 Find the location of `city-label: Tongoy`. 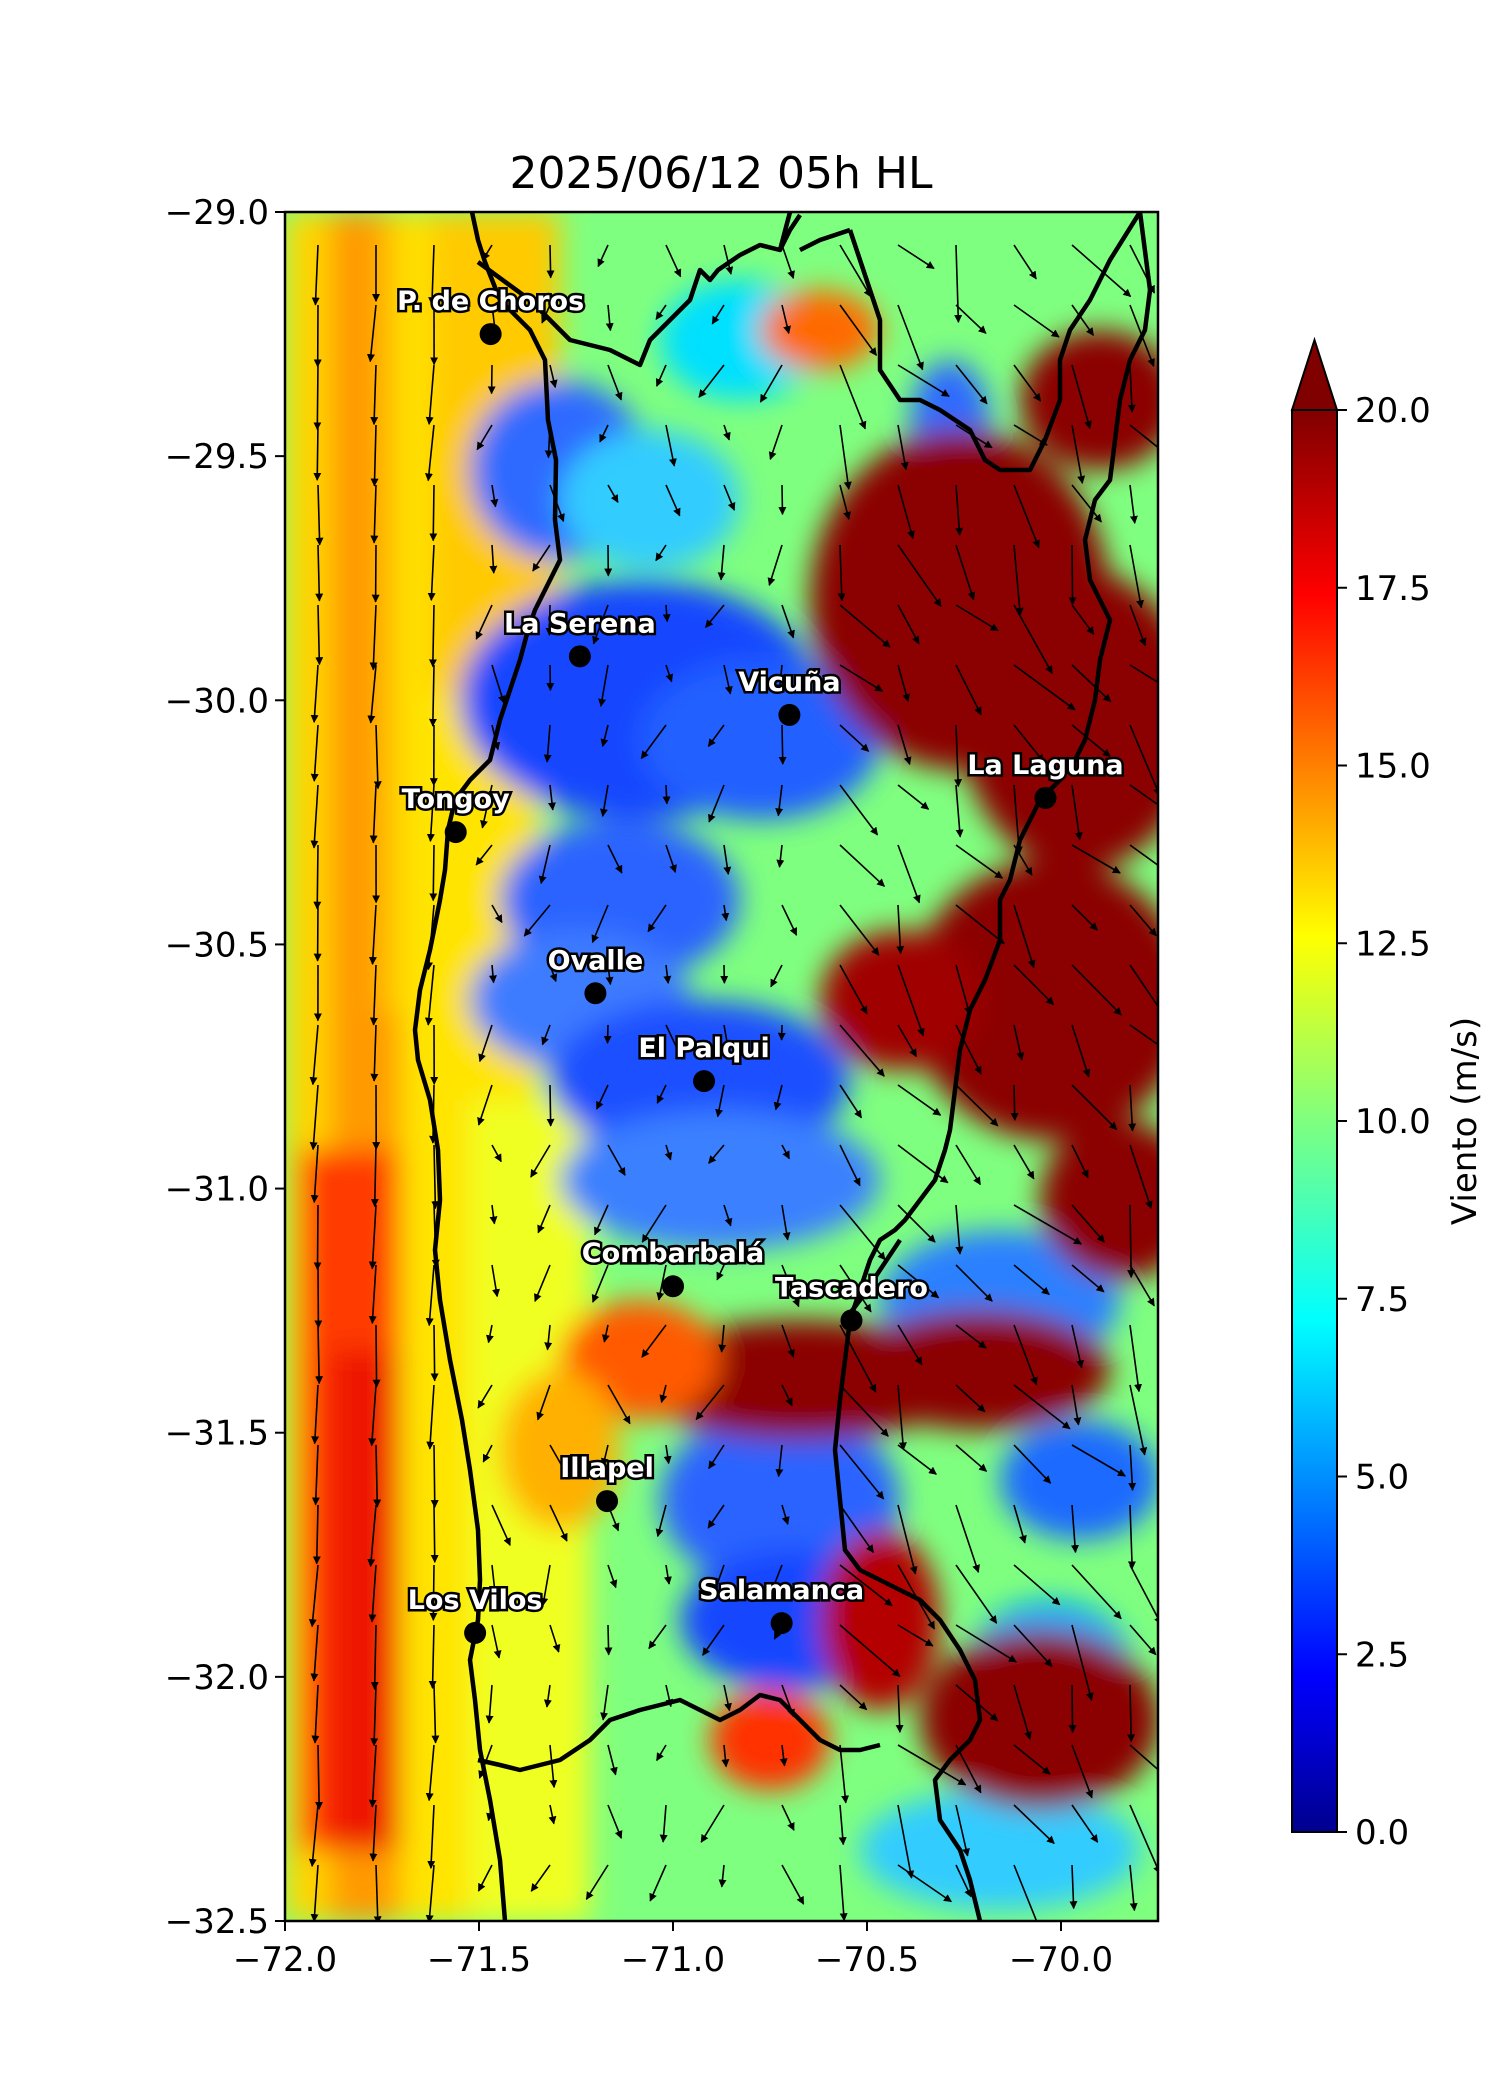

city-label: Tongoy is located at coordinates (456, 799).